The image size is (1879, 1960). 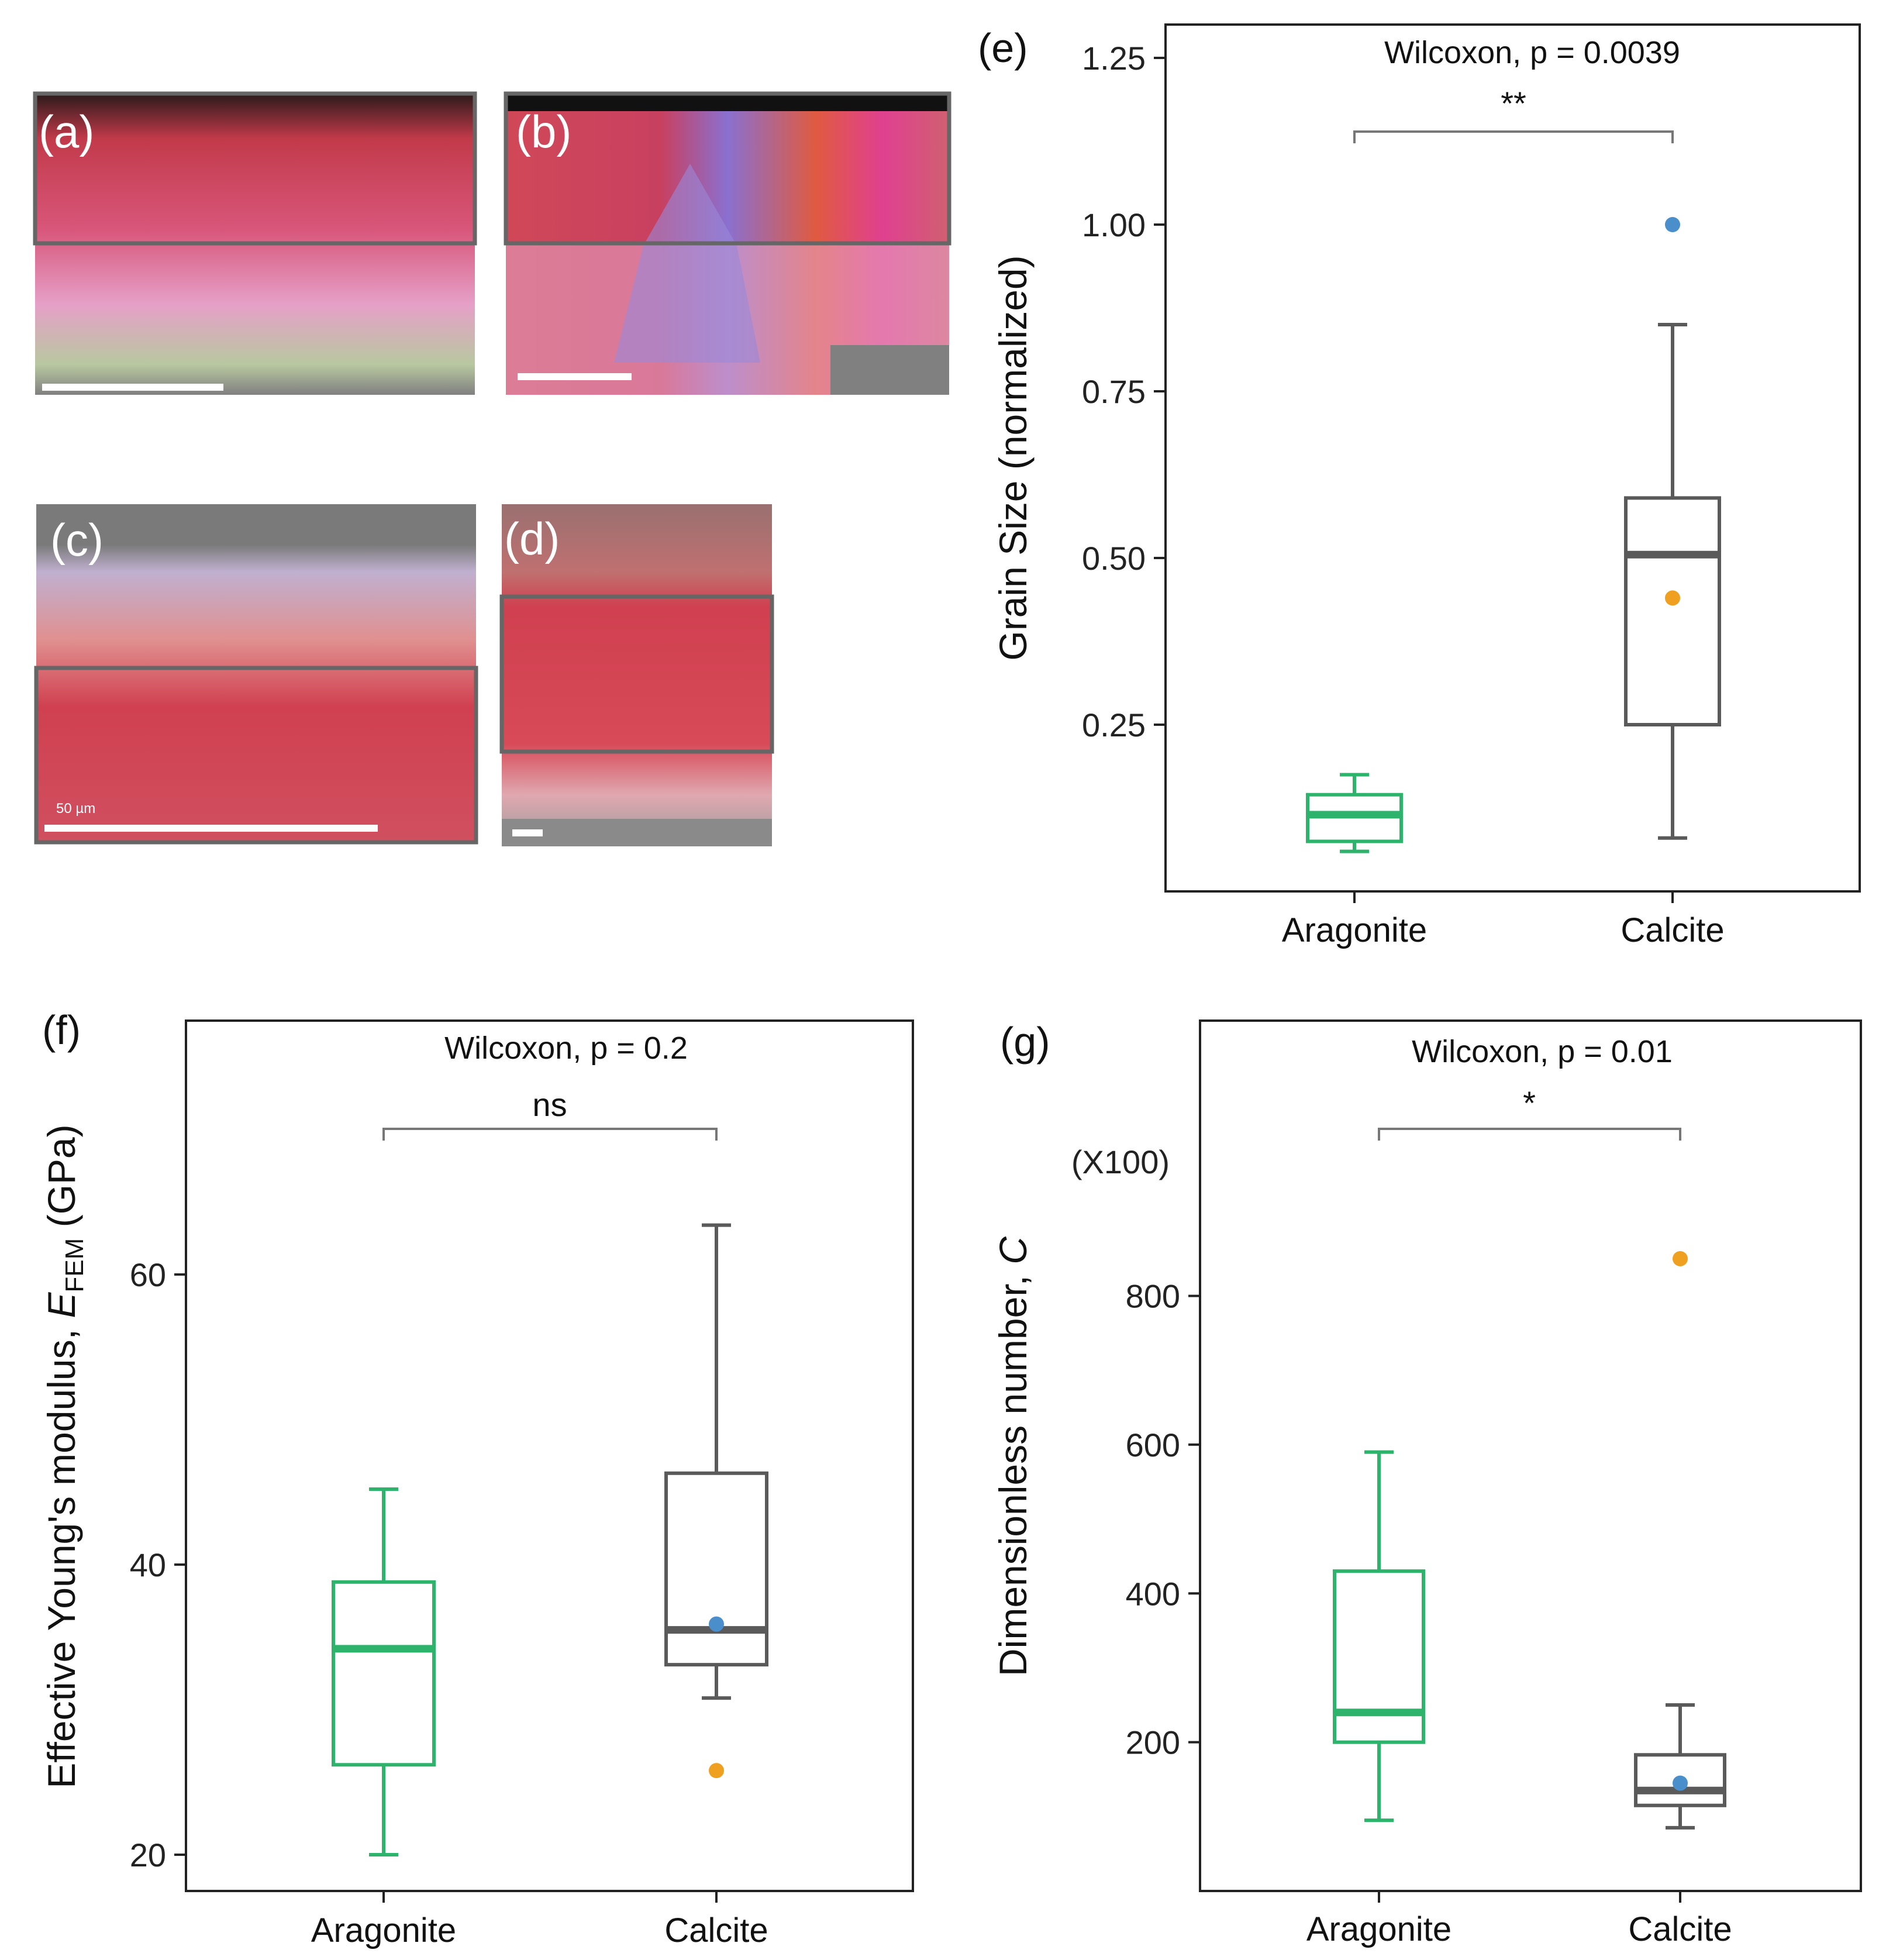 What do you see at coordinates (1013, 457) in the screenshot?
I see `chart-e-y-label: Grain Size (normalized)` at bounding box center [1013, 457].